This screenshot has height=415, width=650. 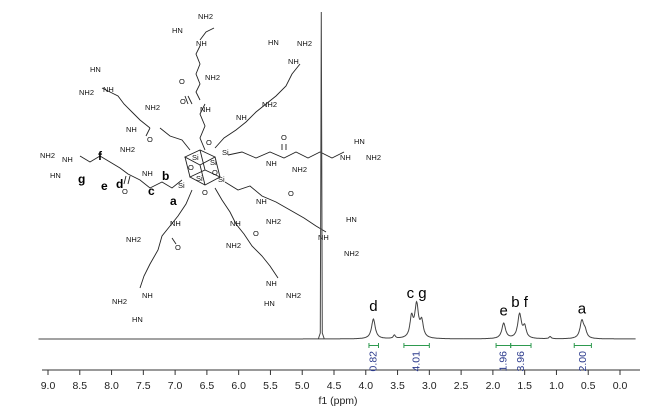 What do you see at coordinates (104, 186) in the screenshot?
I see `chain-letter-e: e` at bounding box center [104, 186].